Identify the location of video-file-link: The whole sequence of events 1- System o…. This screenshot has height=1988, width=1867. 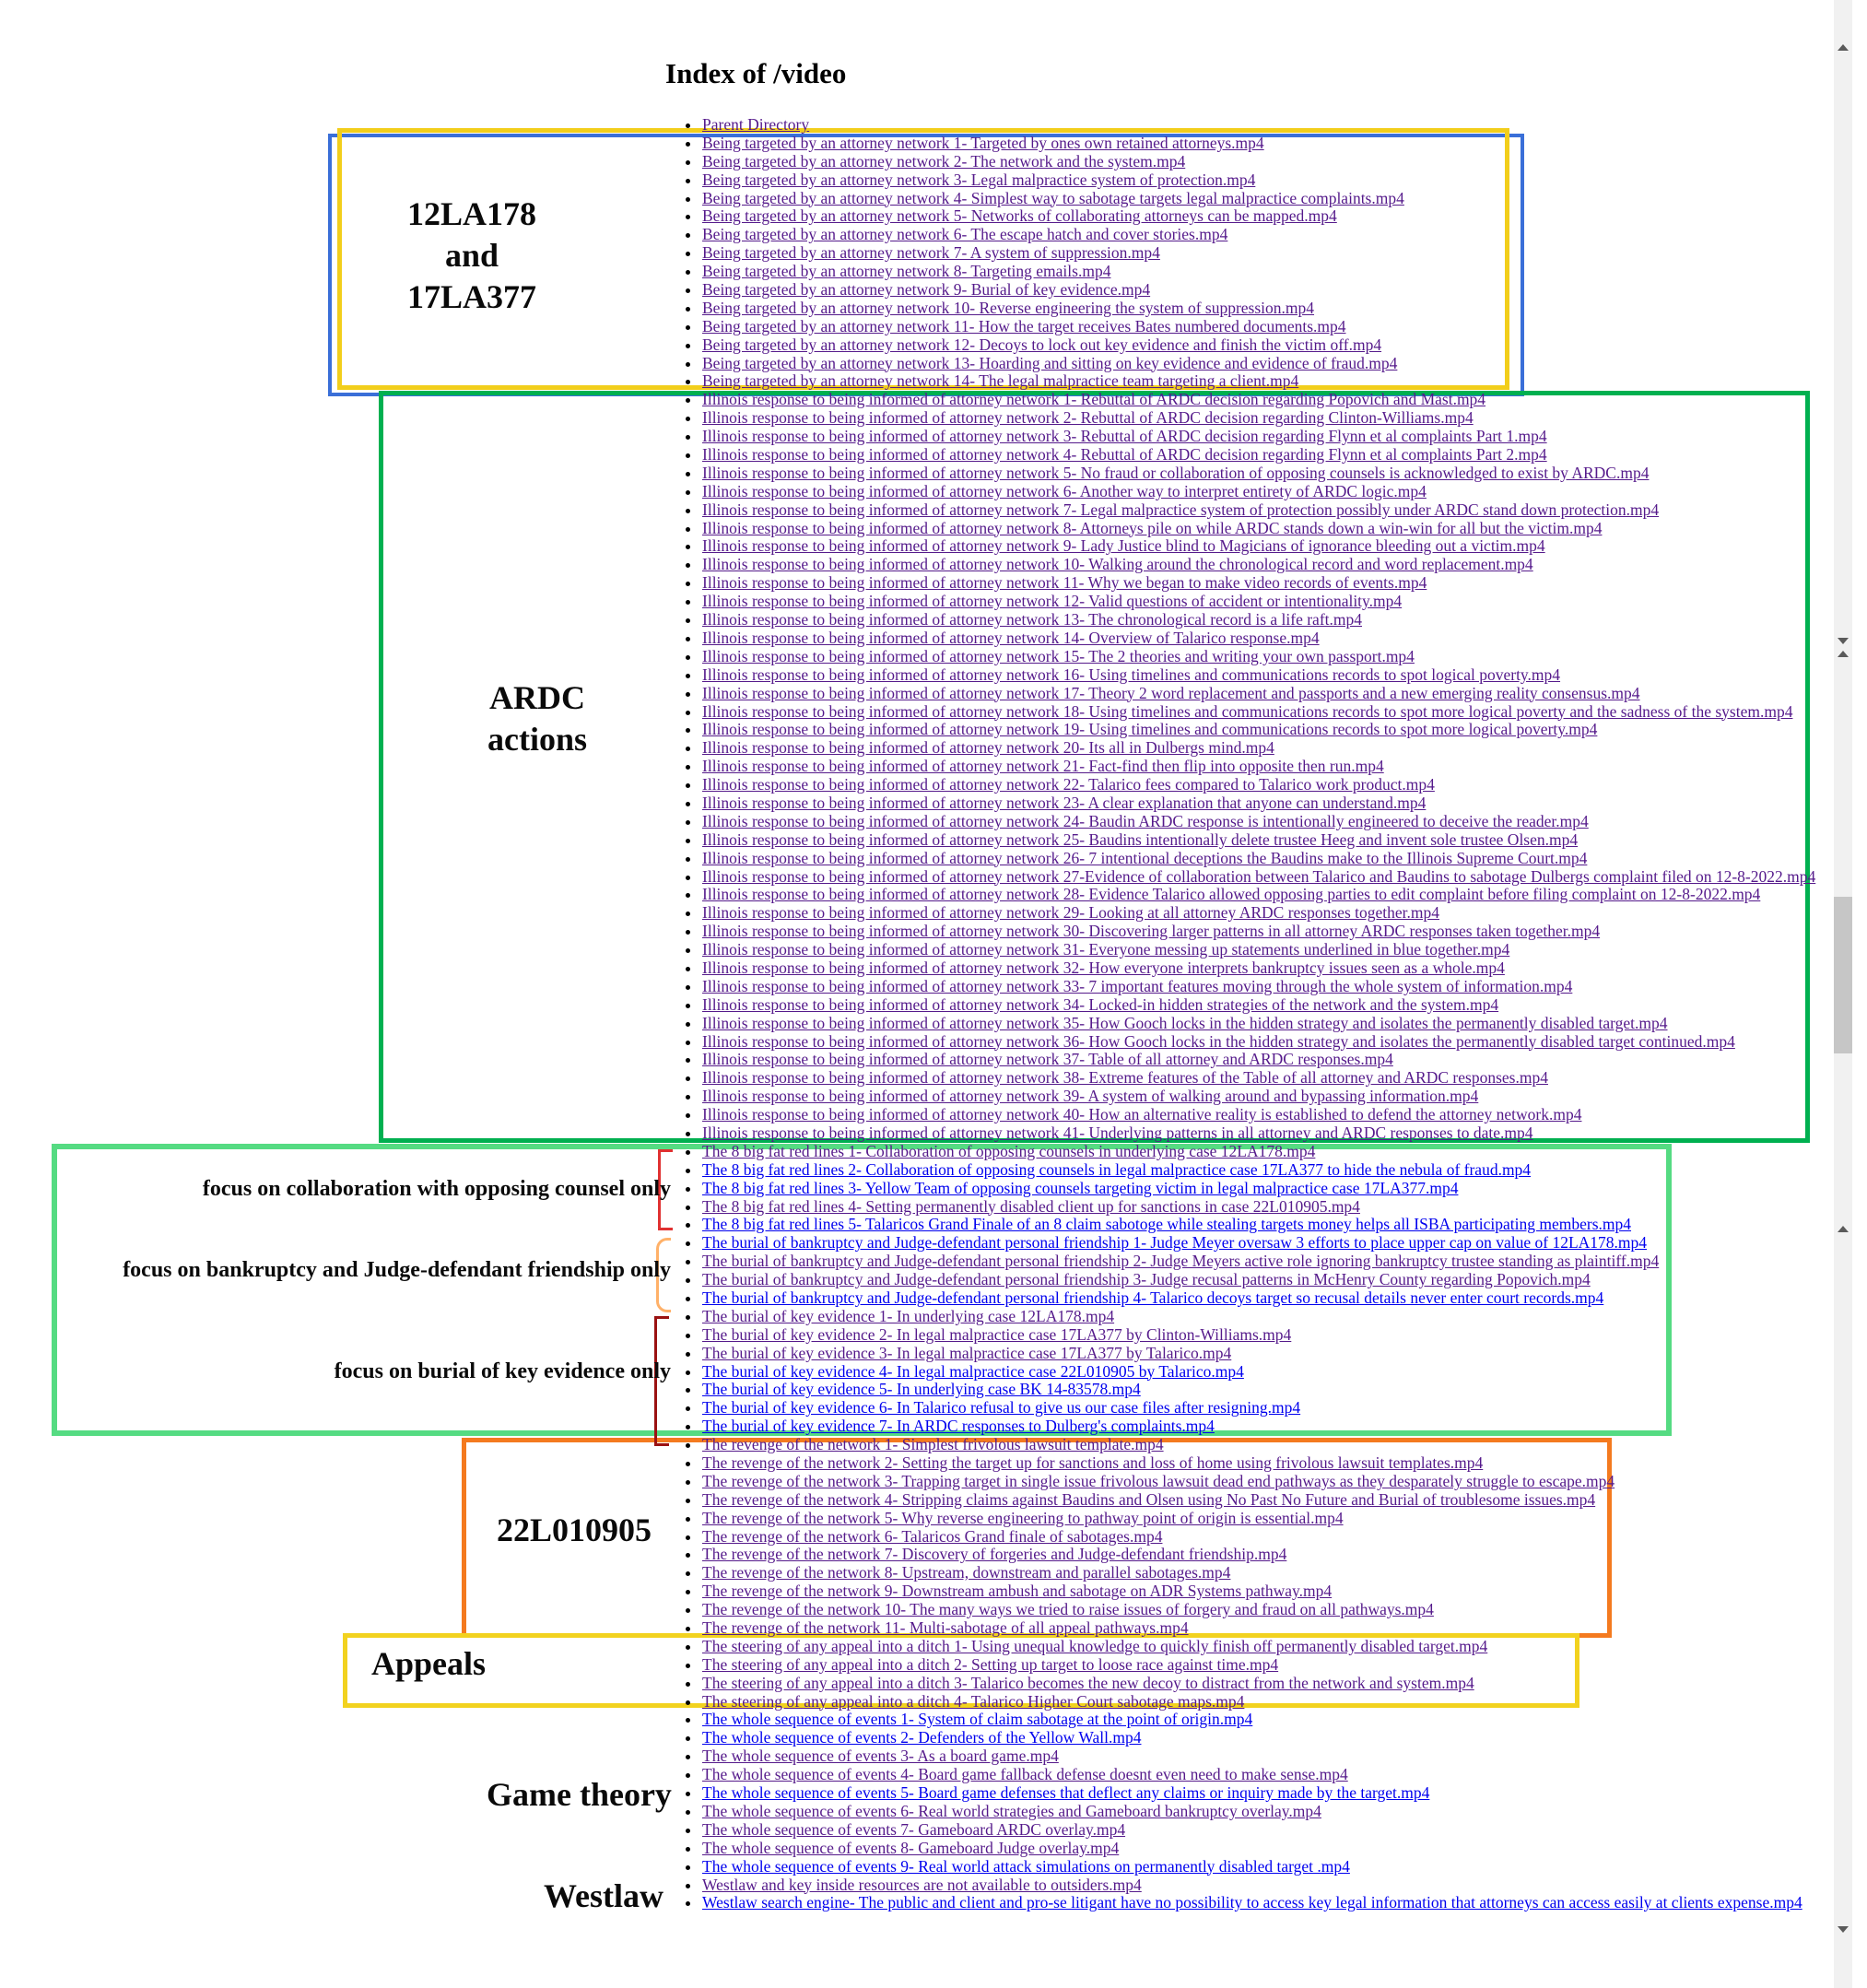
(977, 1719).